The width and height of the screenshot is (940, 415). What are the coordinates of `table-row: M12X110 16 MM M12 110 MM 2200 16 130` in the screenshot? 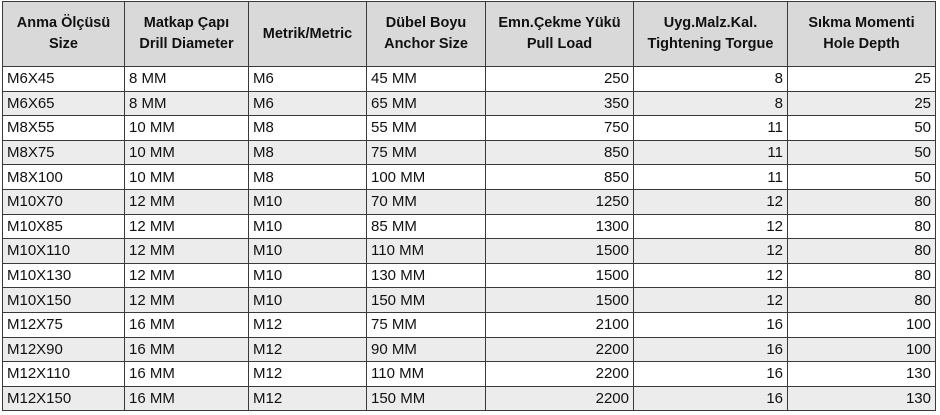 It's located at (469, 374).